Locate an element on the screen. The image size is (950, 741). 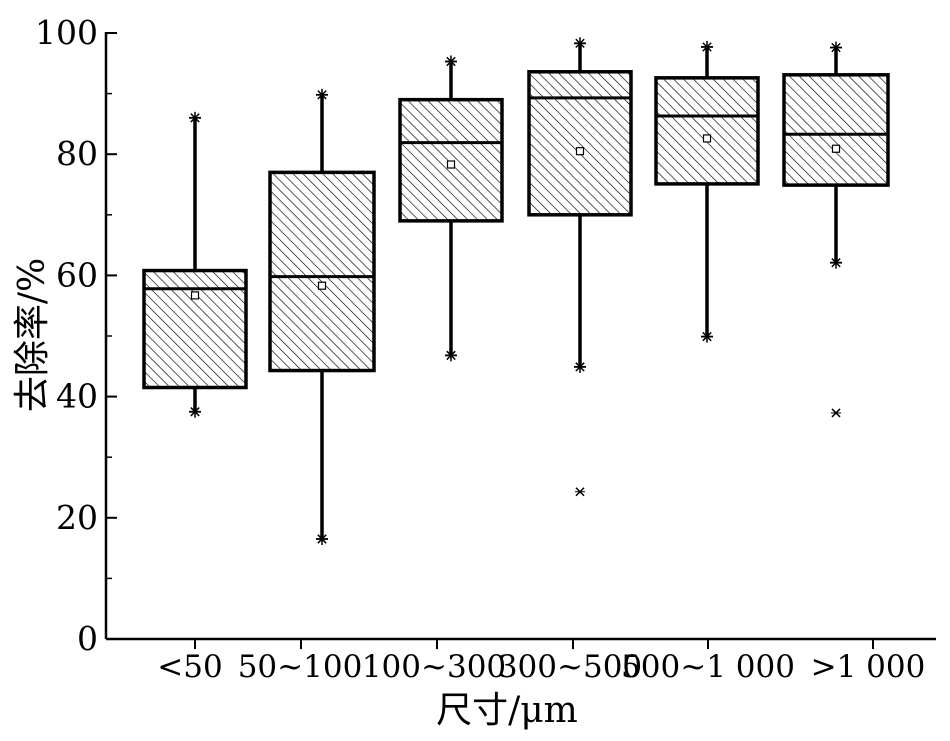
x-tick-label: >1 000 is located at coordinates (868, 667).